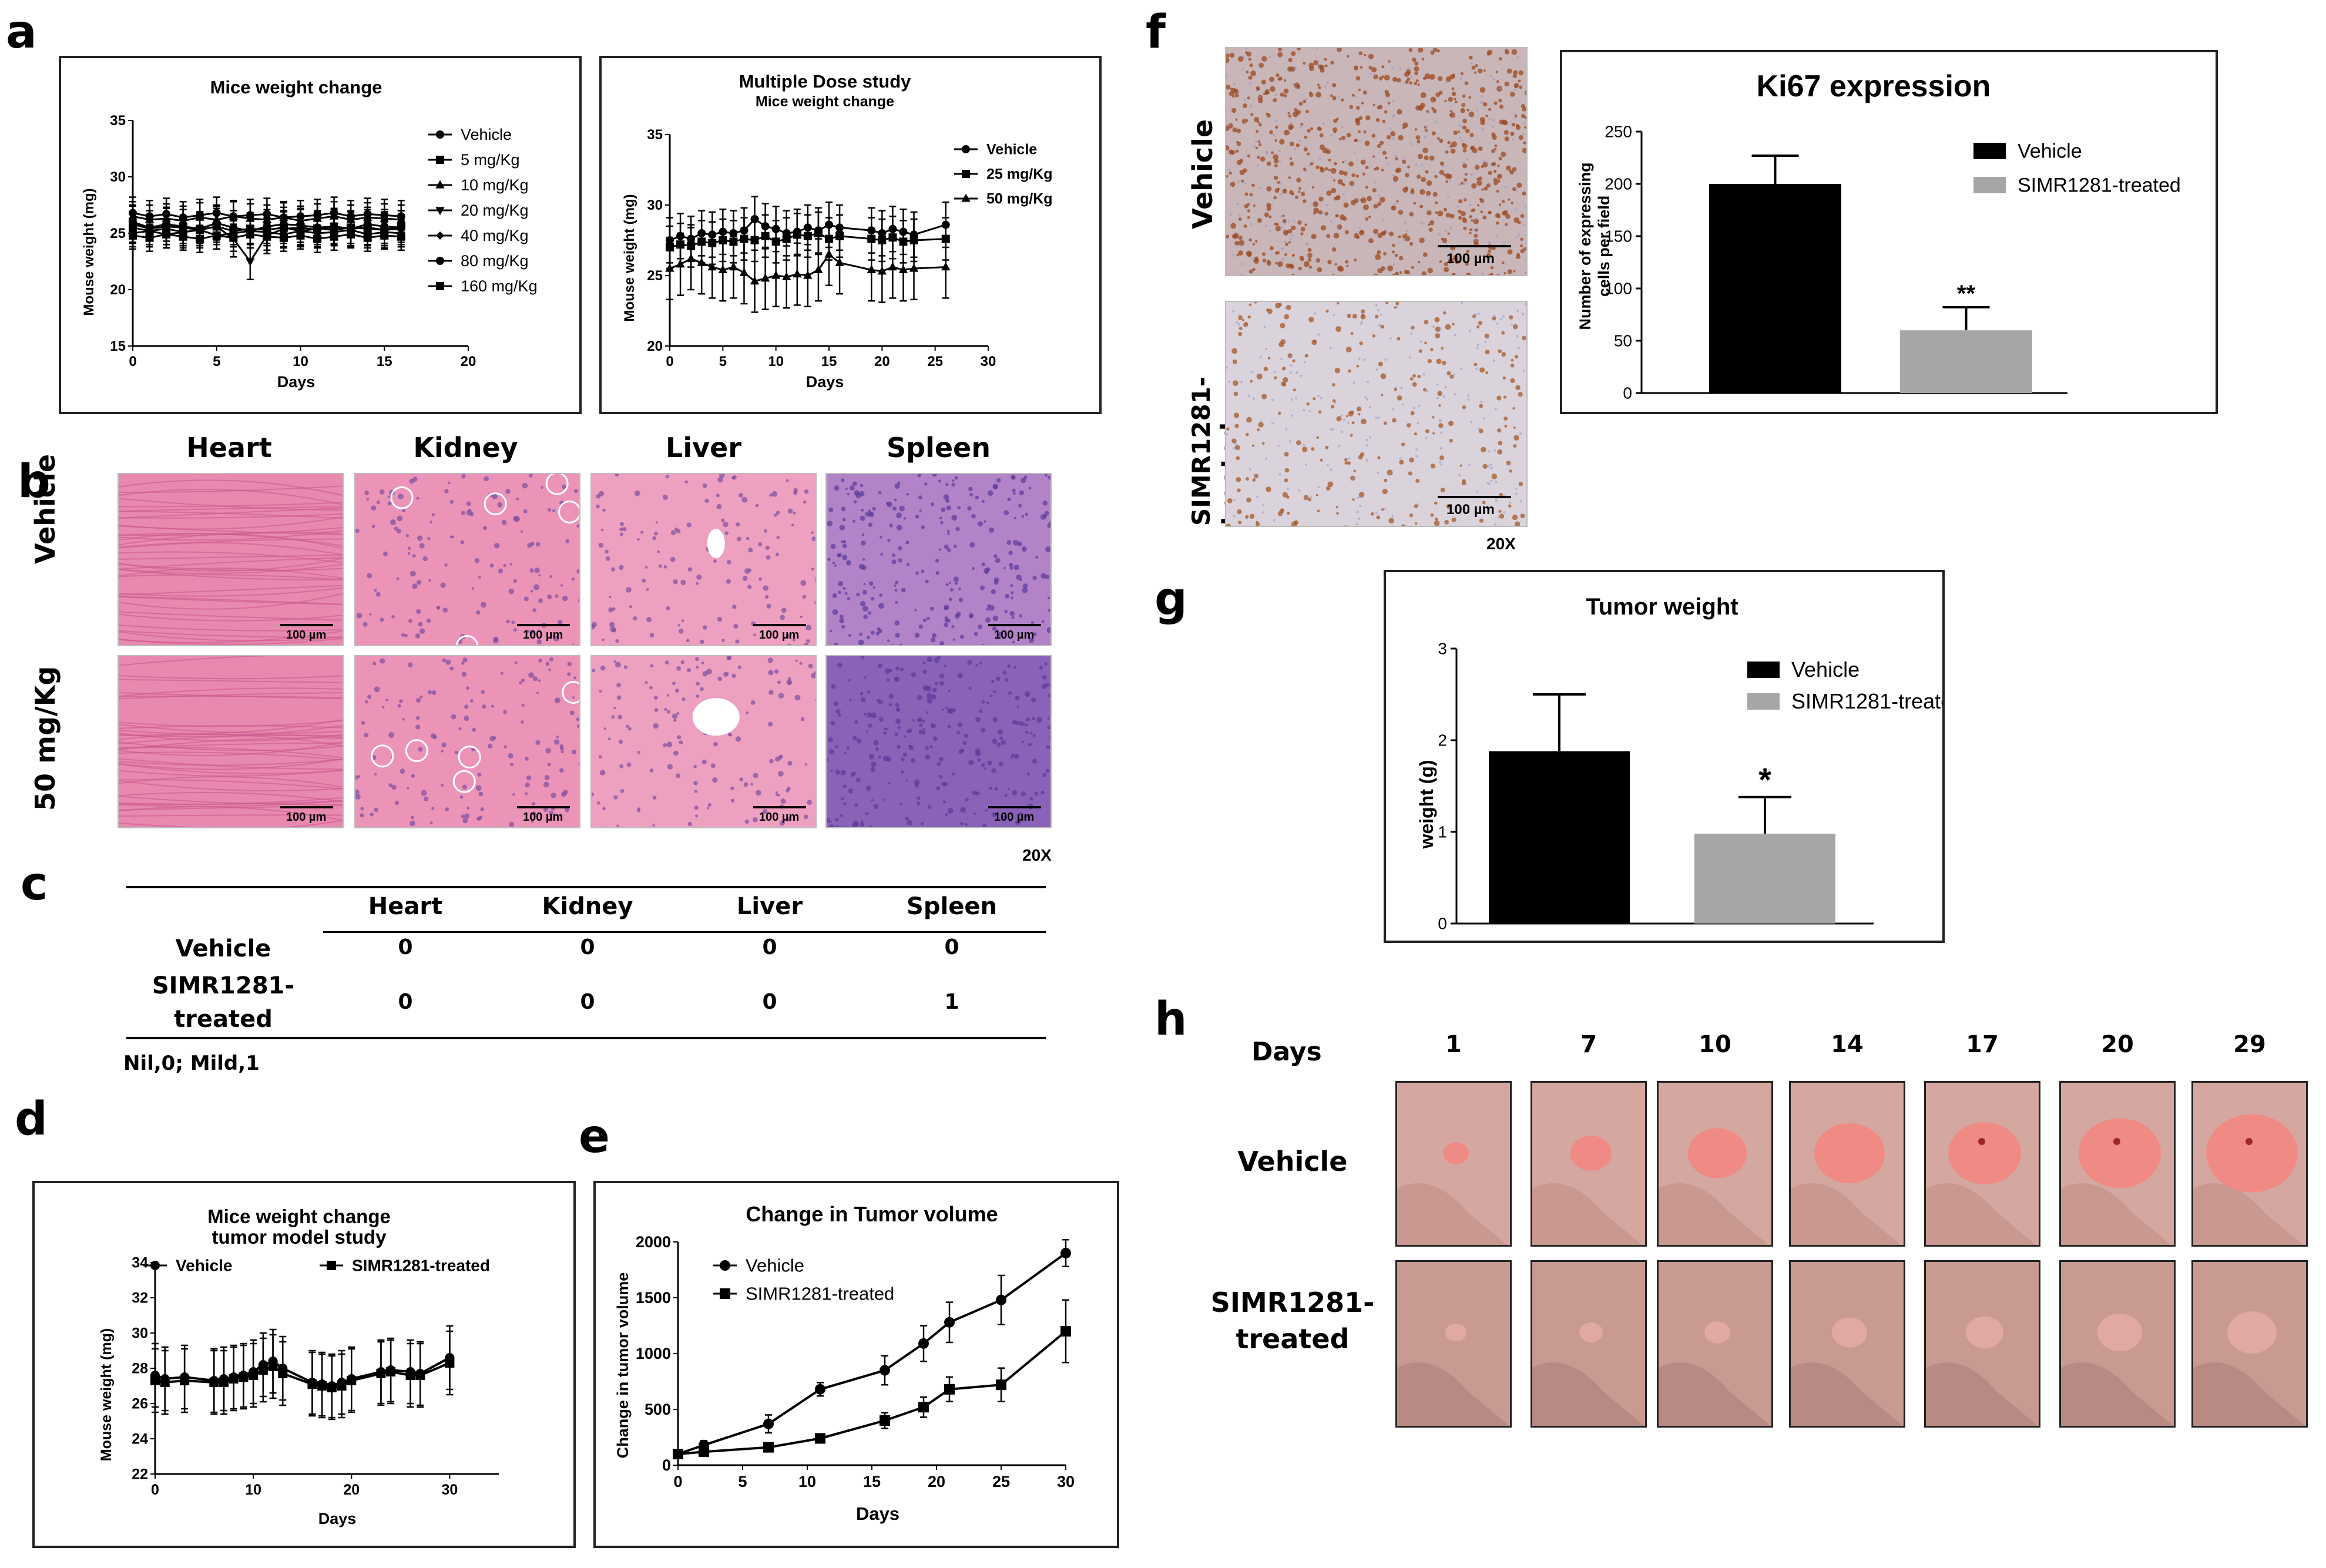  I want to click on chart-d-legend-label: Vehicle, so click(204, 1265).